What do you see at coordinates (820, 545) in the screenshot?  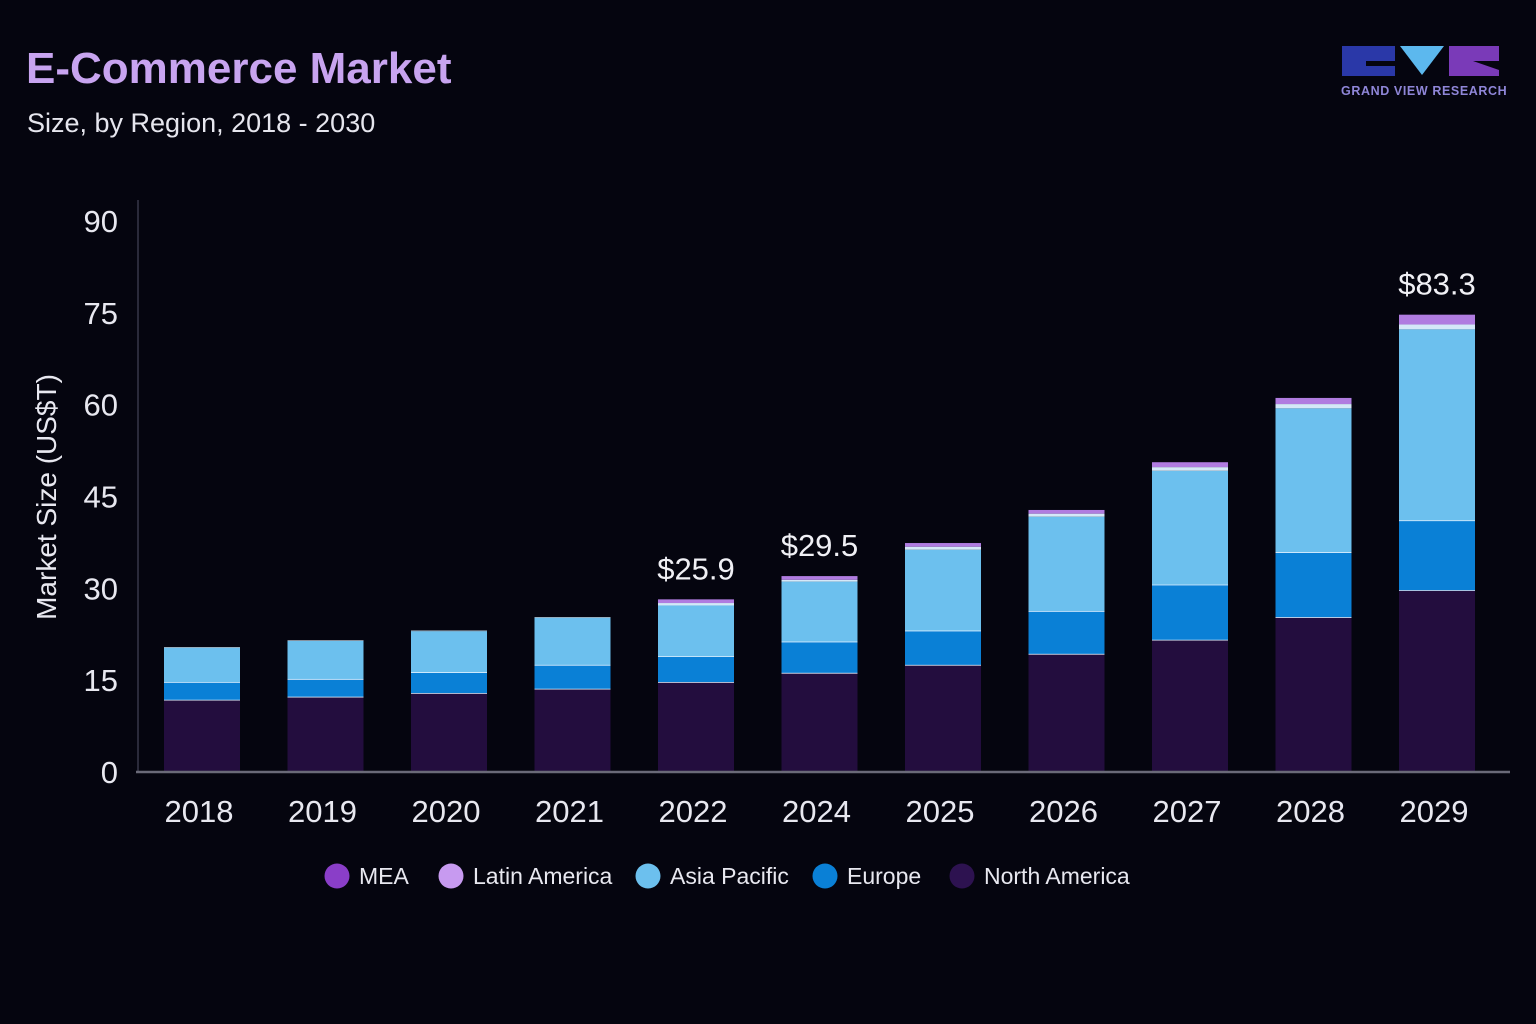 I see `data-label: $29.5` at bounding box center [820, 545].